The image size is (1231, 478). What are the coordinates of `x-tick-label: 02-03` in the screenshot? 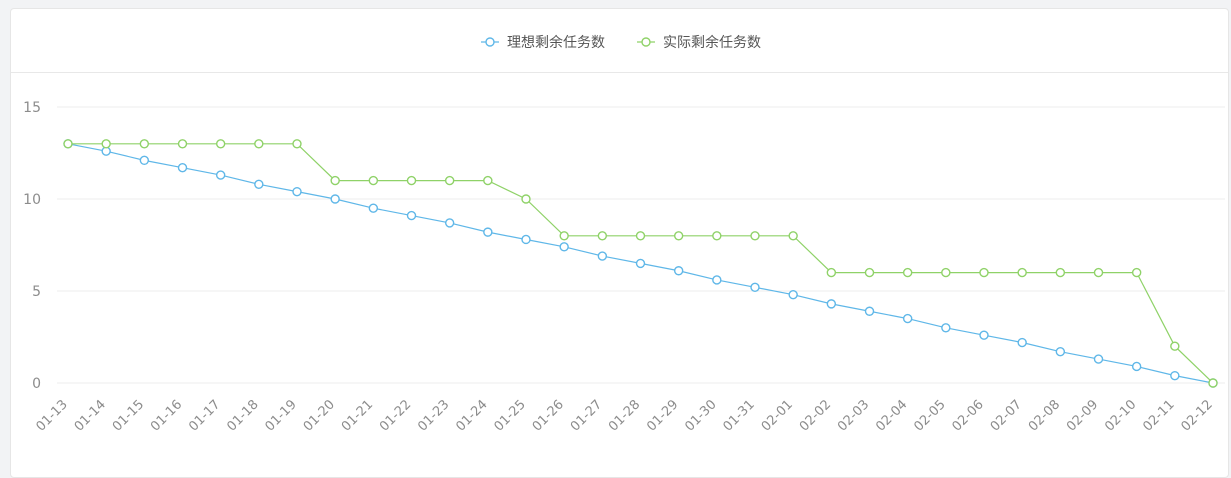 It's located at (853, 415).